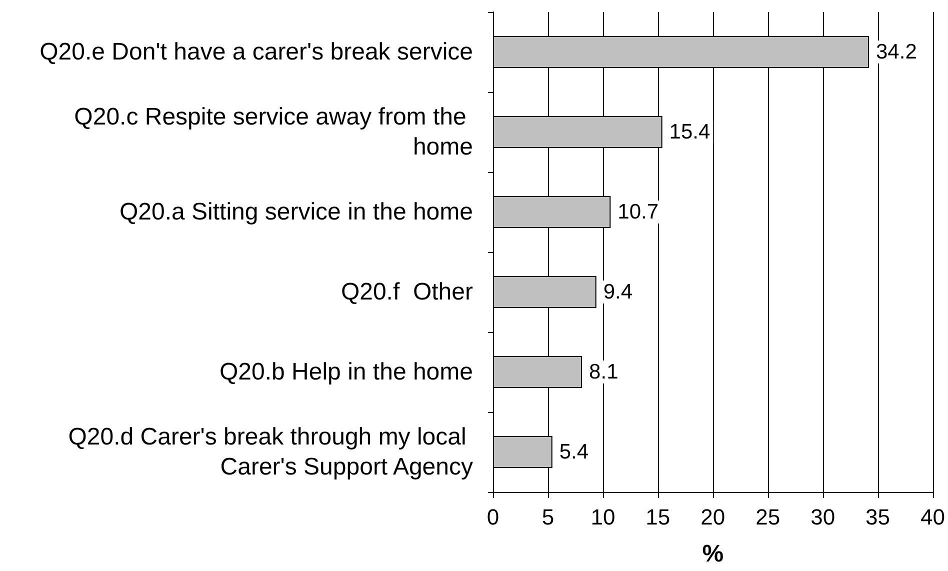 This screenshot has width=948, height=571. I want to click on y-tick-label: Q20.f Other, so click(407, 292).